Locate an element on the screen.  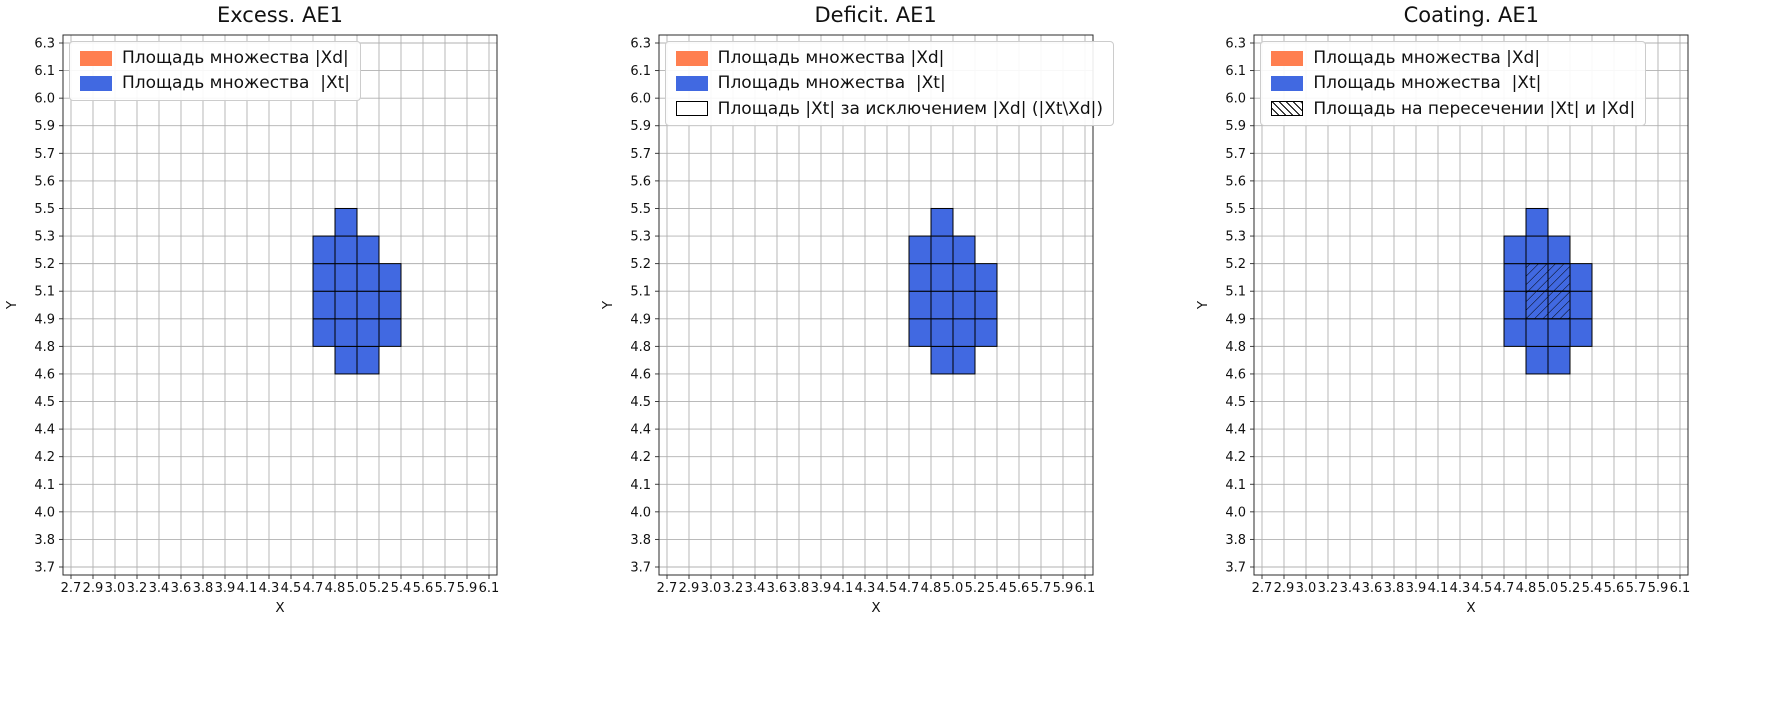
x-tick-label: 5.7 is located at coordinates (1636, 588).